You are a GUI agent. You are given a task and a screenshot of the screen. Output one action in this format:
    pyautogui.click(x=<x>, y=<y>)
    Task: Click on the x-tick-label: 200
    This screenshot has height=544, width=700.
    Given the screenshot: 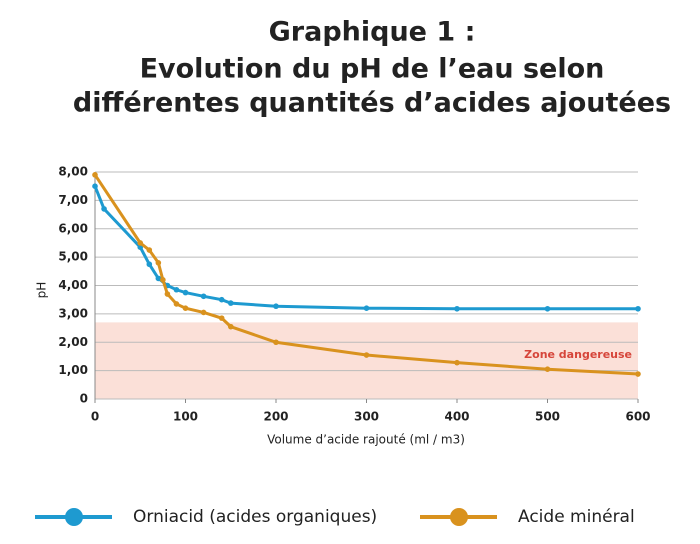 What is the action you would take?
    pyautogui.click(x=275, y=417)
    